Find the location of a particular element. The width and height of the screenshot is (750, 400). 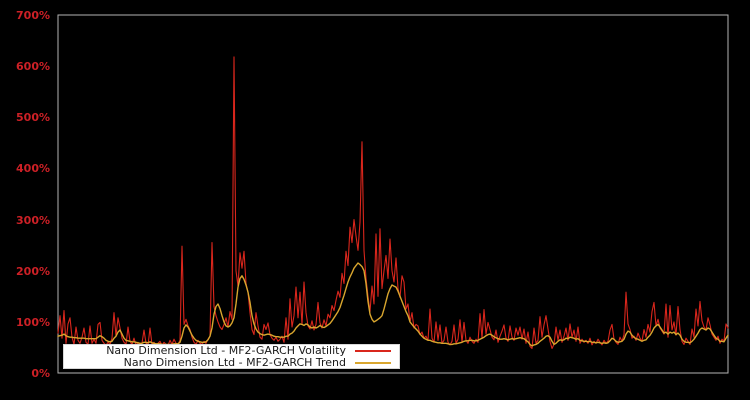

y-axis-tick-label: 300% is located at coordinates (33, 220).